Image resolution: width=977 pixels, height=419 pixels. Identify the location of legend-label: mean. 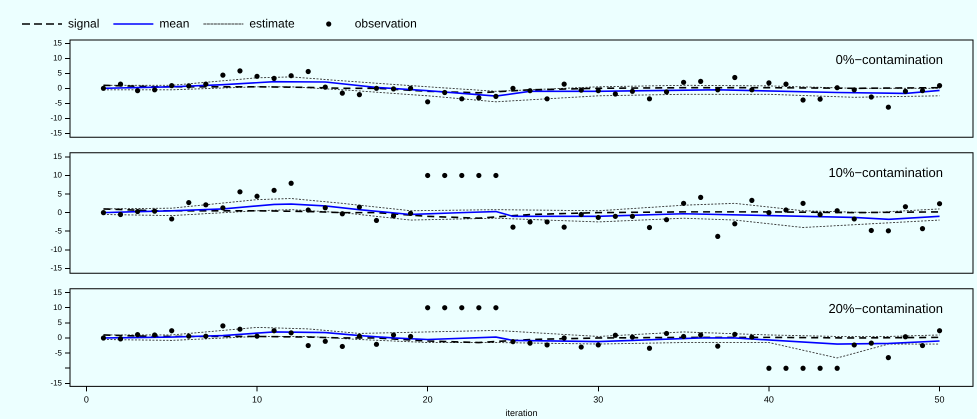
(174, 23).